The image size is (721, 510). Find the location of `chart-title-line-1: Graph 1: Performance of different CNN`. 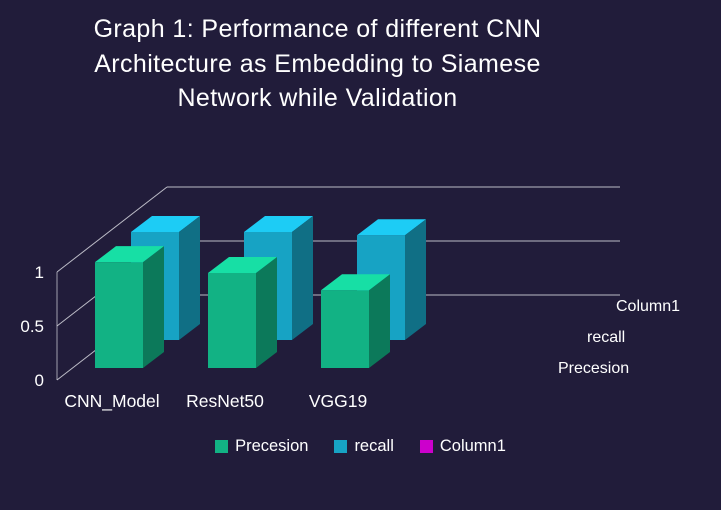

chart-title-line-1: Graph 1: Performance of different CNN is located at coordinates (317, 29).